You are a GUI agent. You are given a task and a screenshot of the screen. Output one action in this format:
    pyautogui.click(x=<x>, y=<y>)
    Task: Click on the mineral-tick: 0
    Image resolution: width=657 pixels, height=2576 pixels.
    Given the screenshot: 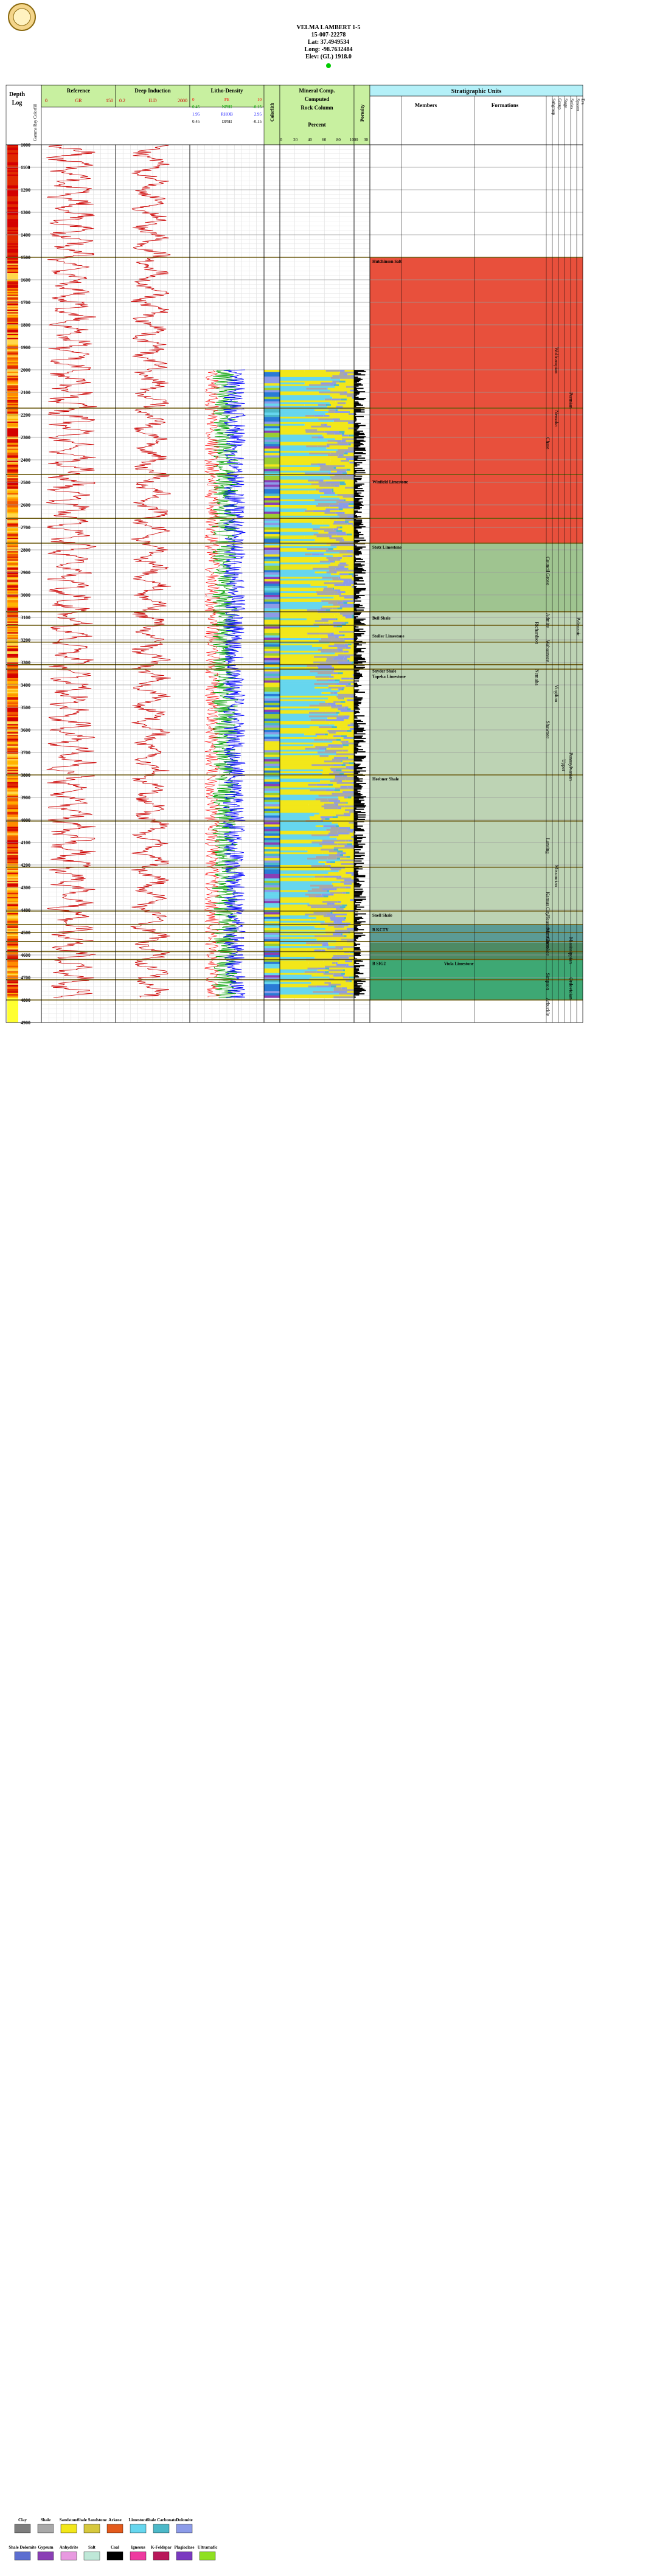 What is the action you would take?
    pyautogui.click(x=281, y=139)
    